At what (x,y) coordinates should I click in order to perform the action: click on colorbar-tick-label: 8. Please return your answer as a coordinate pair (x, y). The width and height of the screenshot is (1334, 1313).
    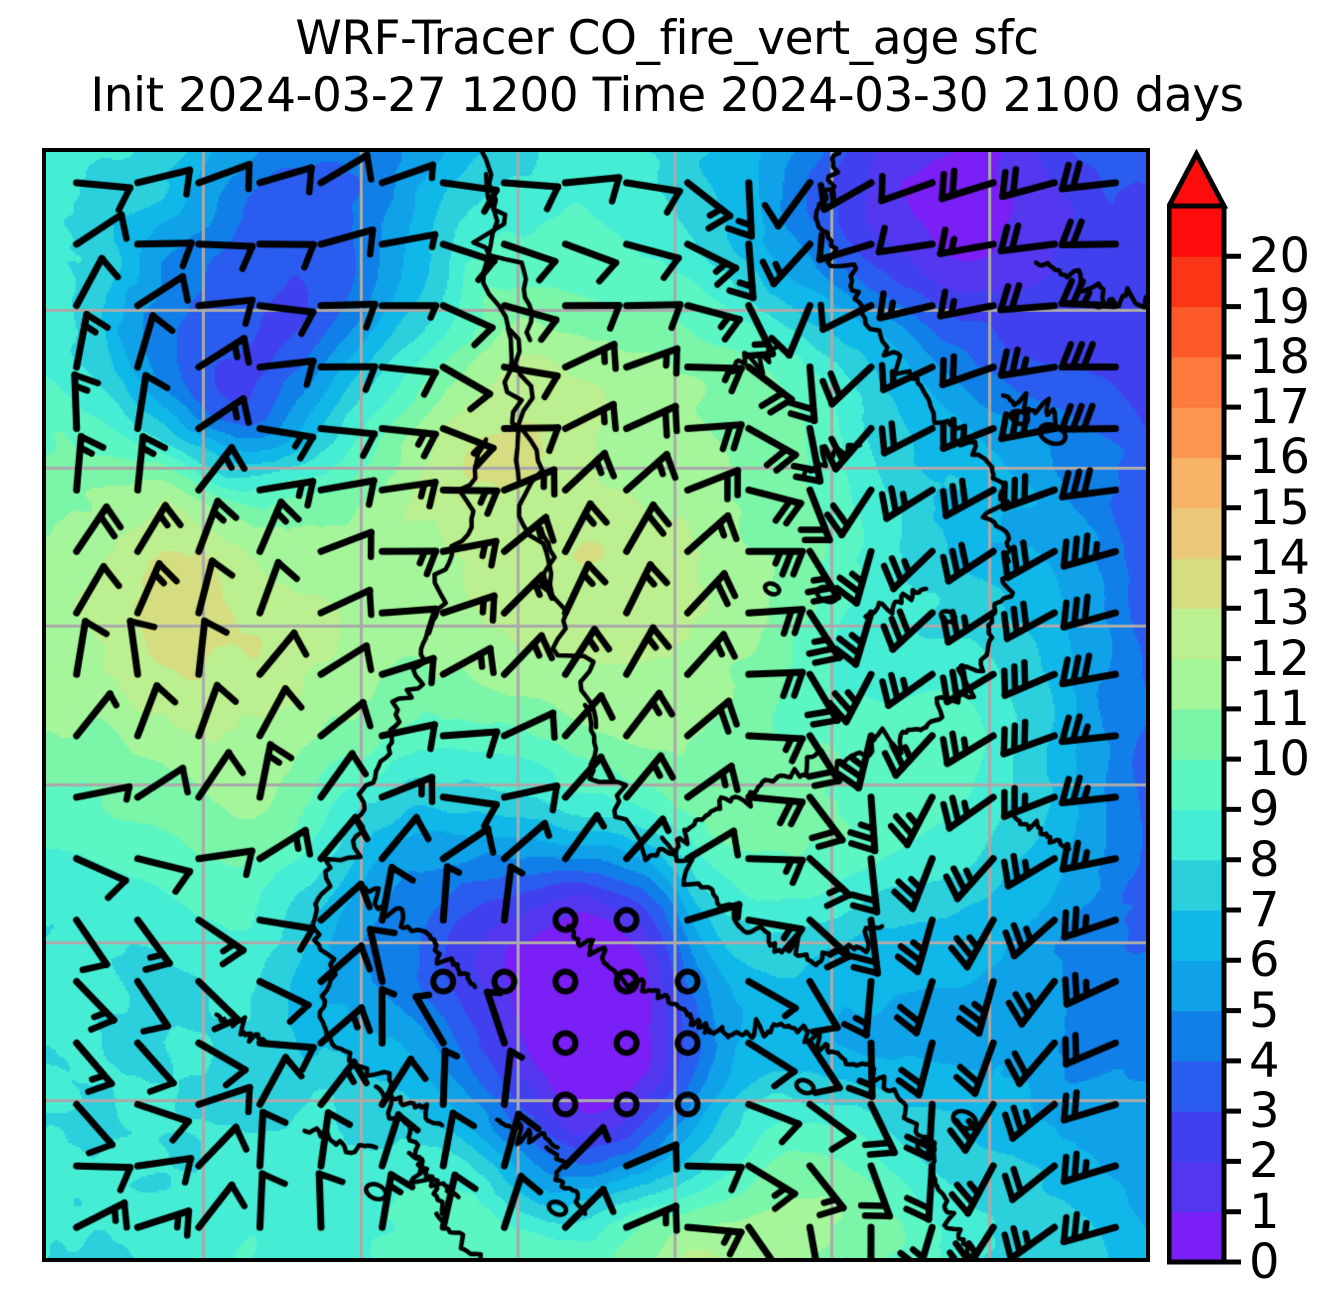
    Looking at the image, I should click on (1264, 859).